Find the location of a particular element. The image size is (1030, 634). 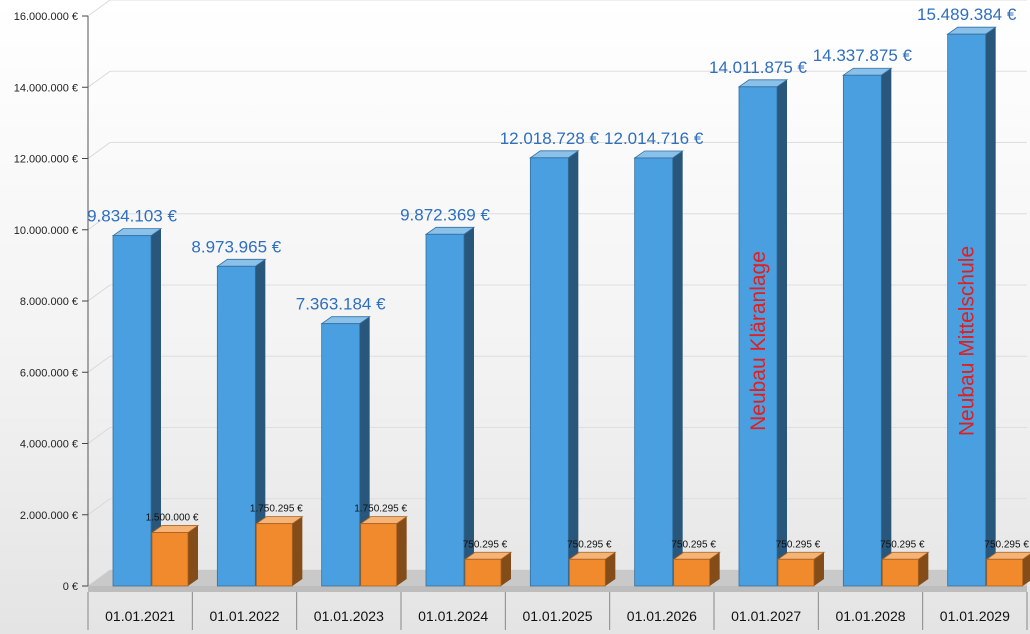

x-tick-label: 01.01.2027 is located at coordinates (766, 616).